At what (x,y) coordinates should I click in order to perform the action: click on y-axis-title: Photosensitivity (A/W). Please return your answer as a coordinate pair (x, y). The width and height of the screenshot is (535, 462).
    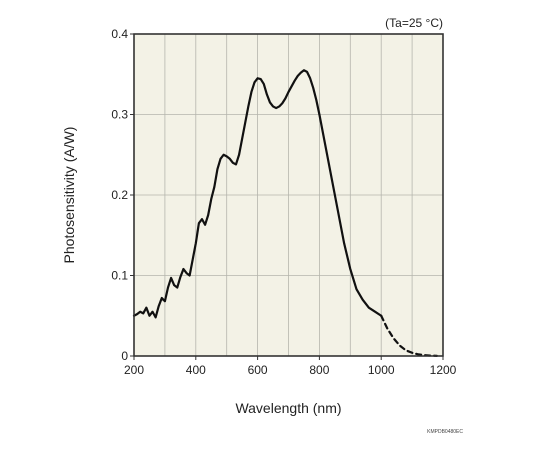
    Looking at the image, I should click on (69, 195).